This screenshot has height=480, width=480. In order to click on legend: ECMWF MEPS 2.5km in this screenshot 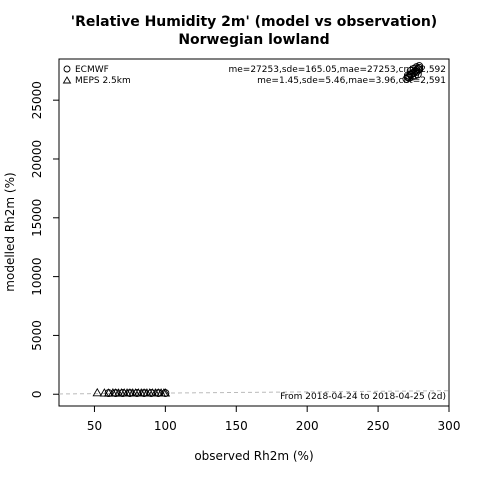, I will do `click(96, 75)`.